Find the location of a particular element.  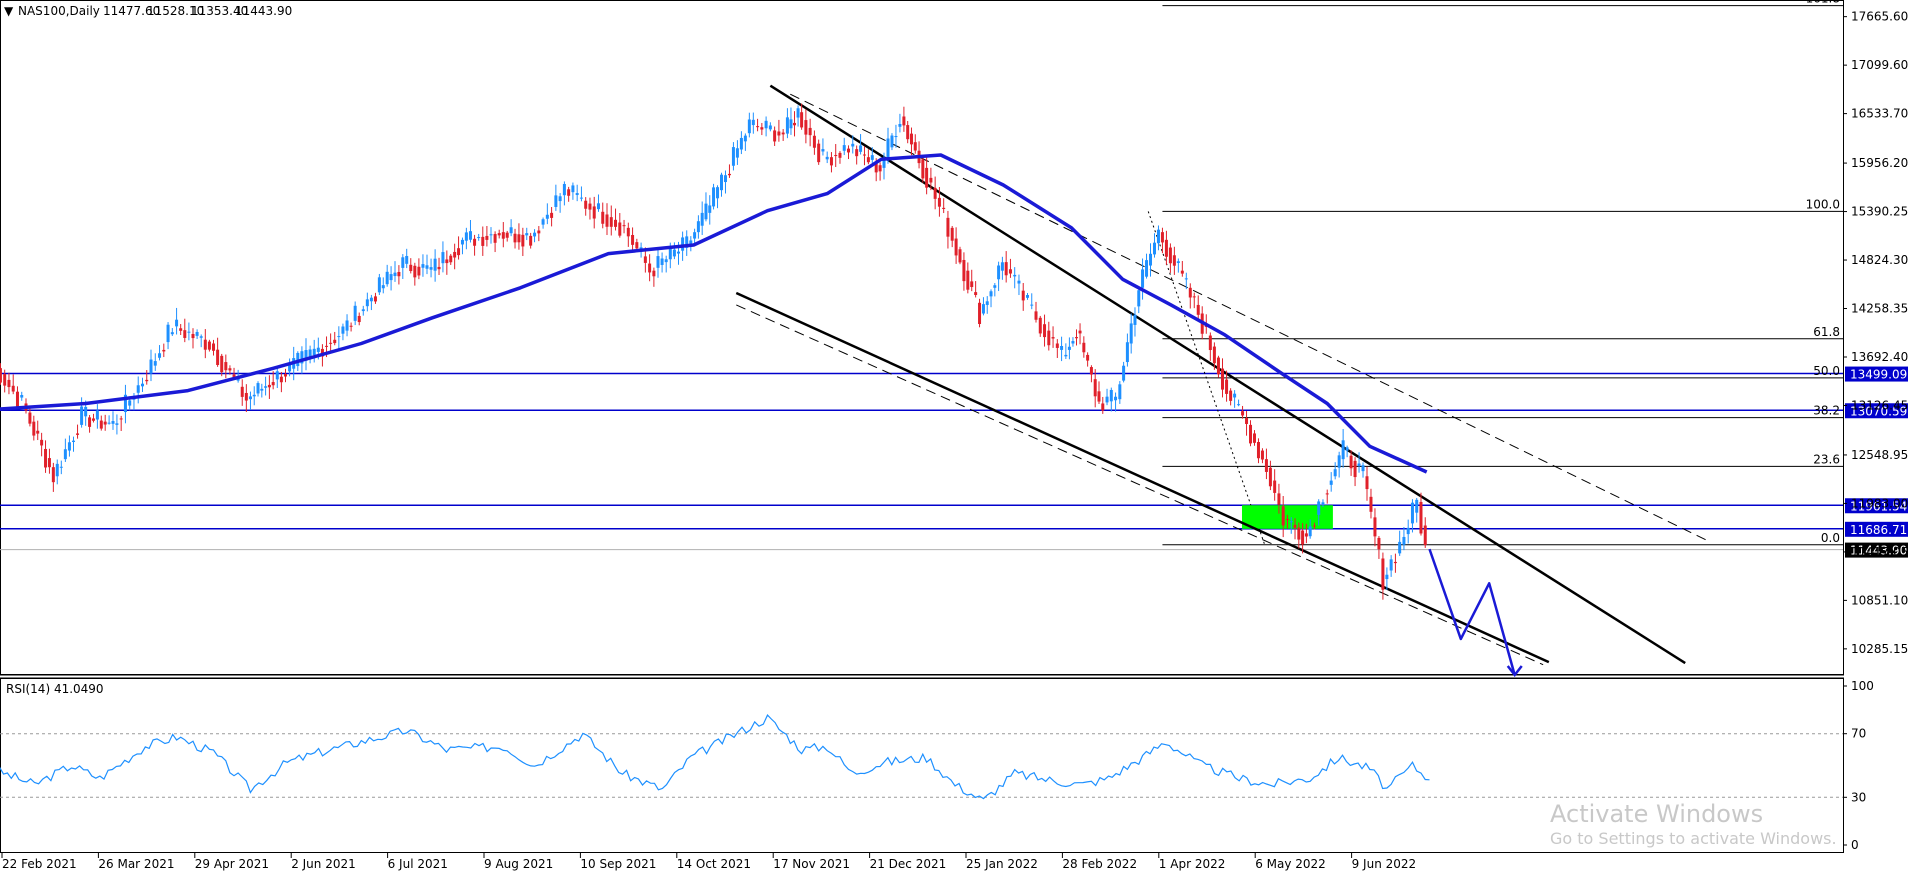

price-tick-label: 13126.45 is located at coordinates (1879, 405).